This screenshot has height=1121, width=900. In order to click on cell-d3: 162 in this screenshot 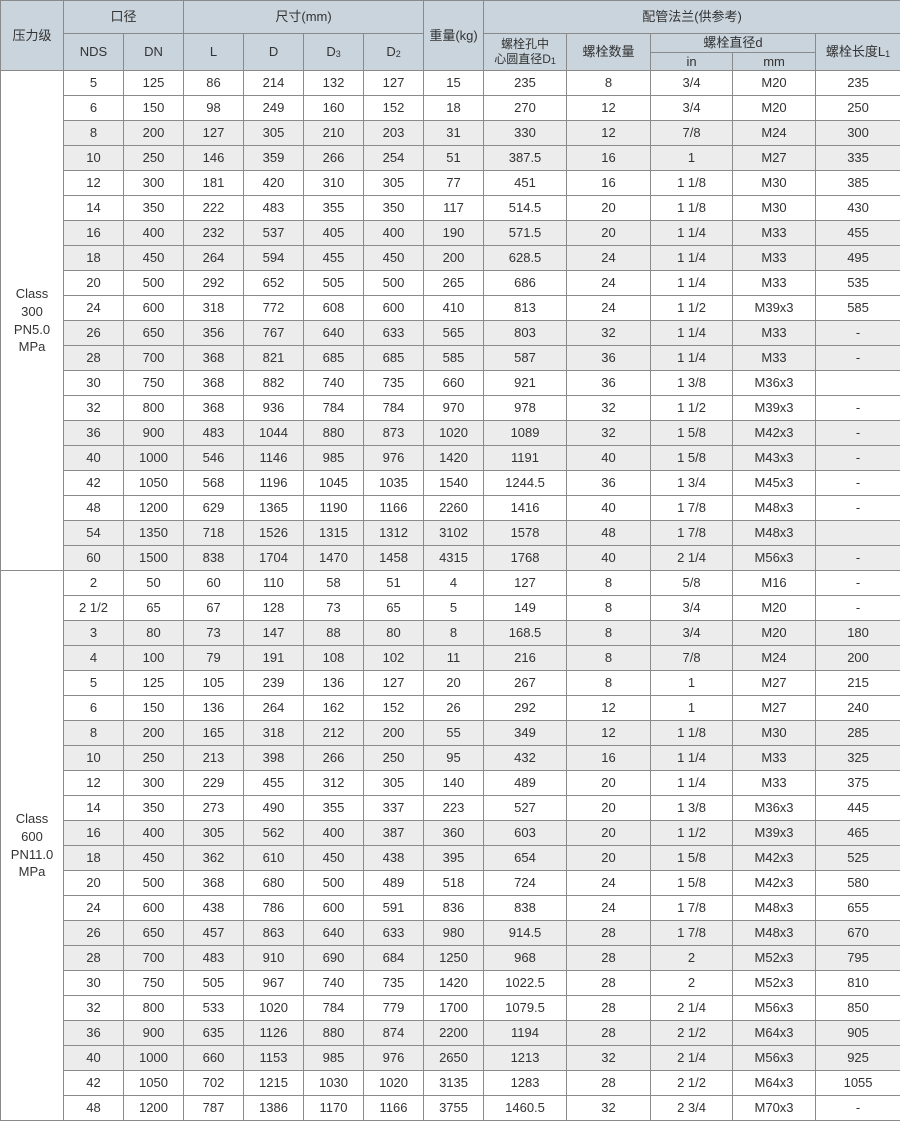, I will do `click(334, 708)`.